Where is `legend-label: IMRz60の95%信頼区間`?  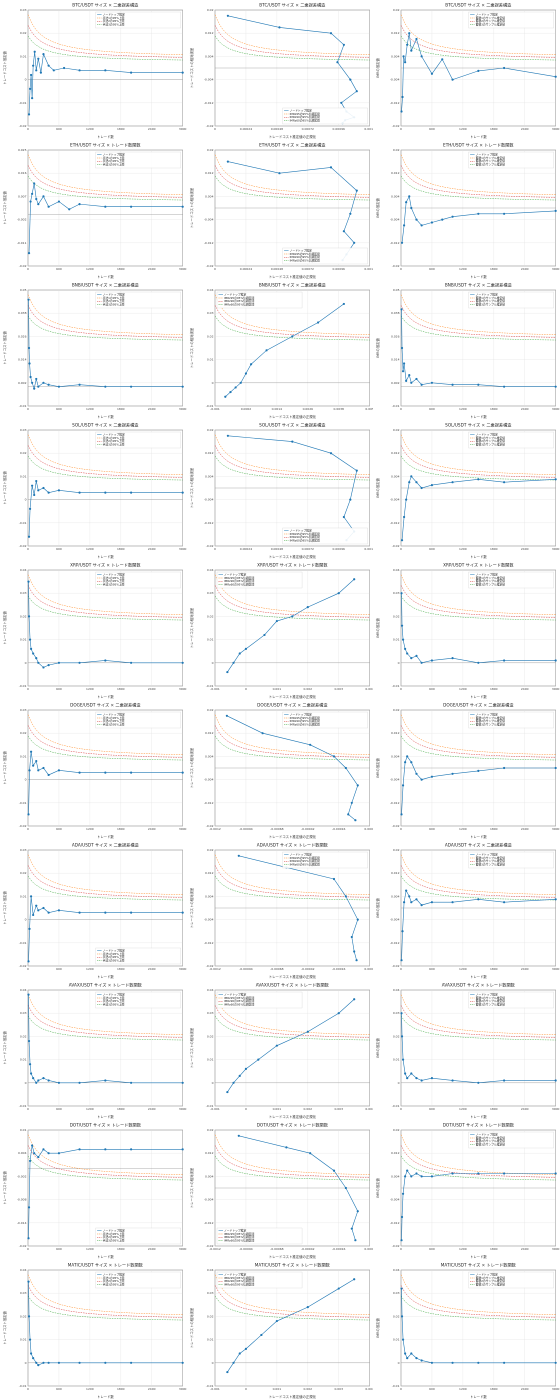 legend-label: IMRz60の95%信頼区間 is located at coordinates (304, 120).